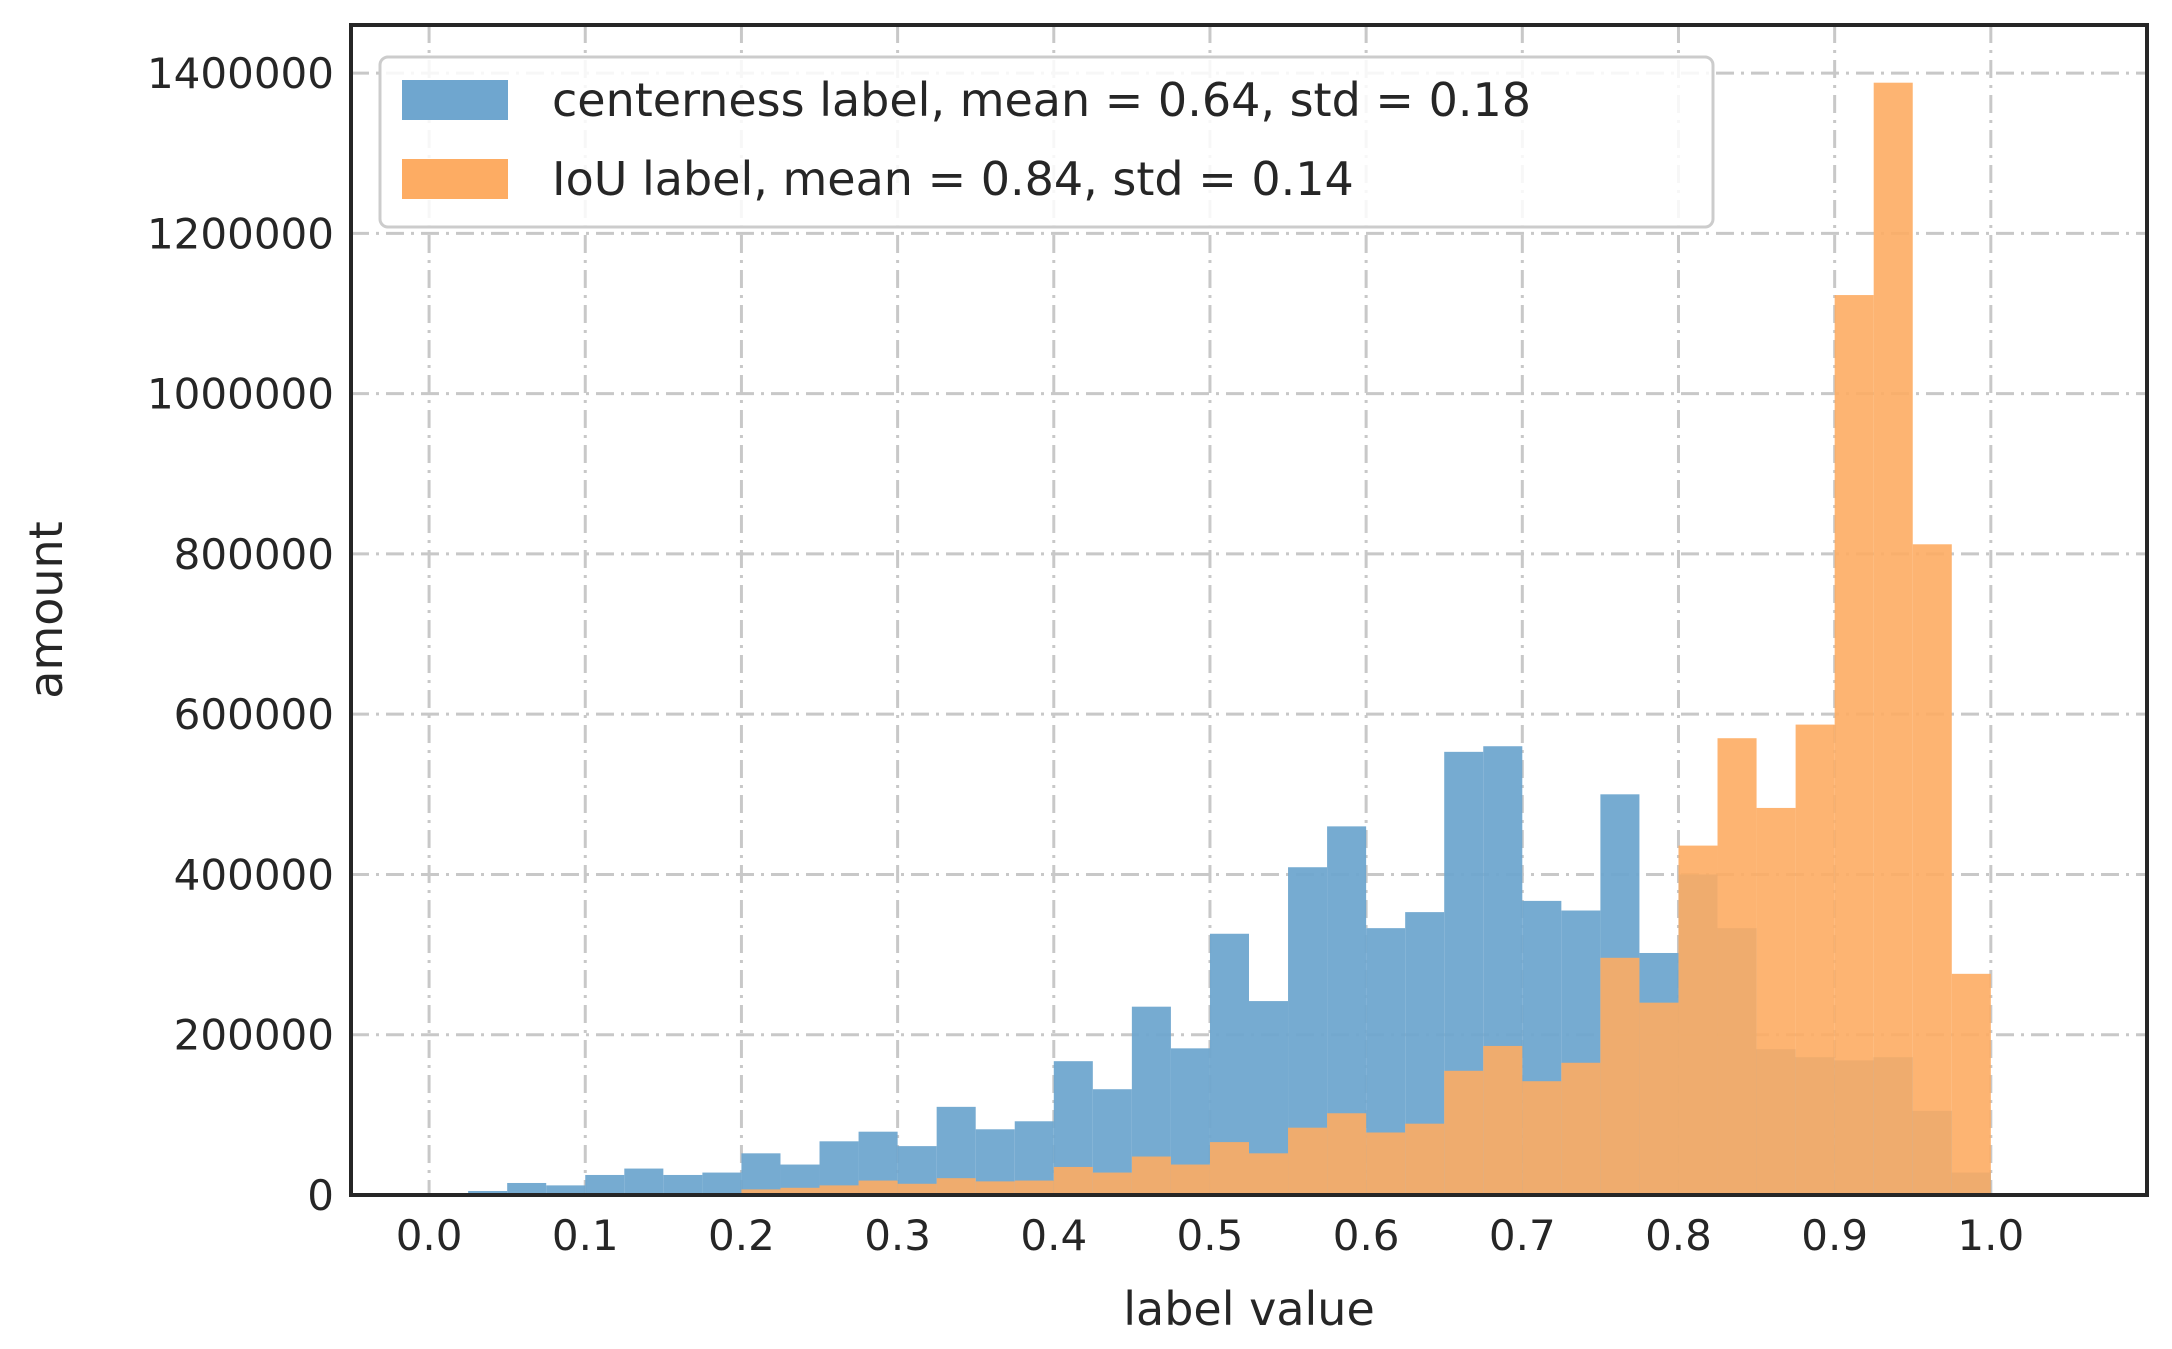  I want to click on x-tick-label: 0.0, so click(429, 1235).